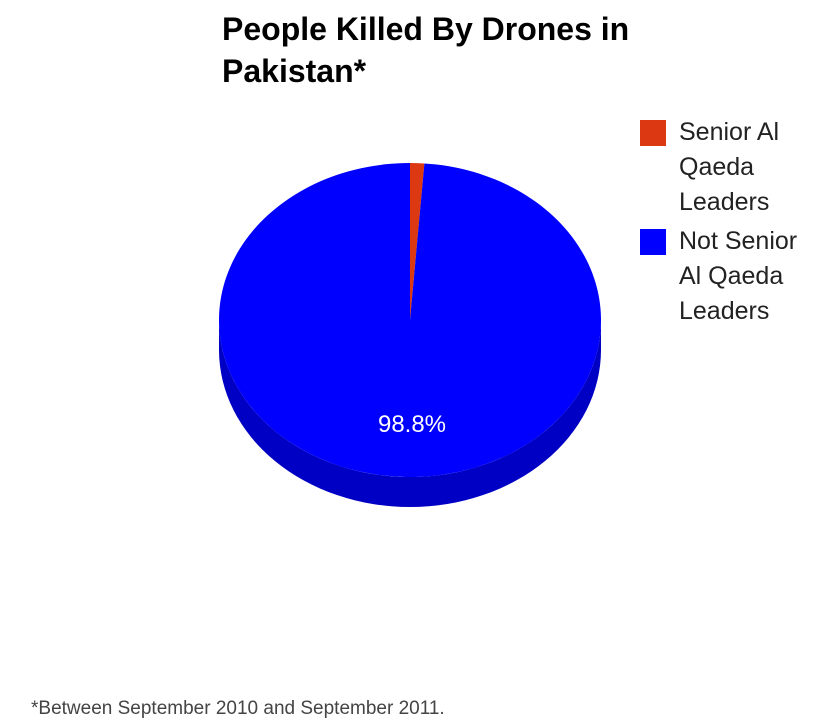  Describe the element at coordinates (412, 424) in the screenshot. I see `slice-data-label: 98.8%` at that location.